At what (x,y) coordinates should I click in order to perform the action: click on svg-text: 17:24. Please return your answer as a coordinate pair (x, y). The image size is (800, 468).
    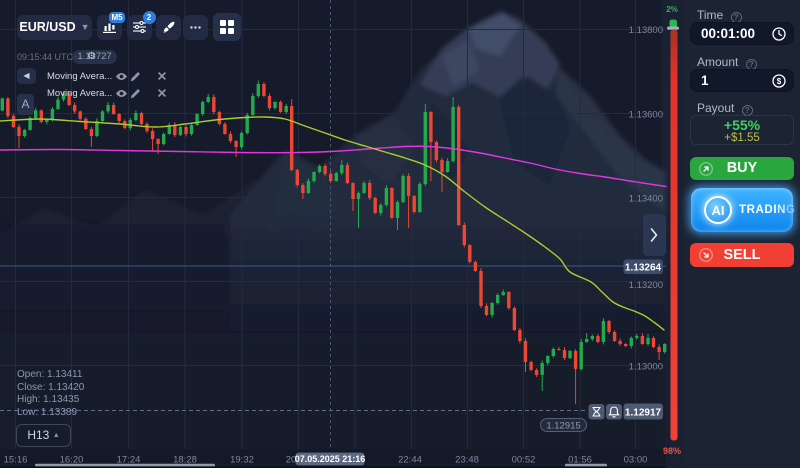
    Looking at the image, I should click on (129, 460).